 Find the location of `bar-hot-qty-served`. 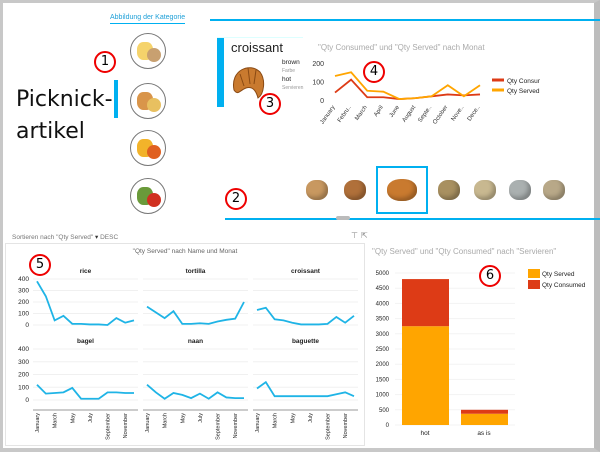

bar-hot-qty-served is located at coordinates (425, 375).